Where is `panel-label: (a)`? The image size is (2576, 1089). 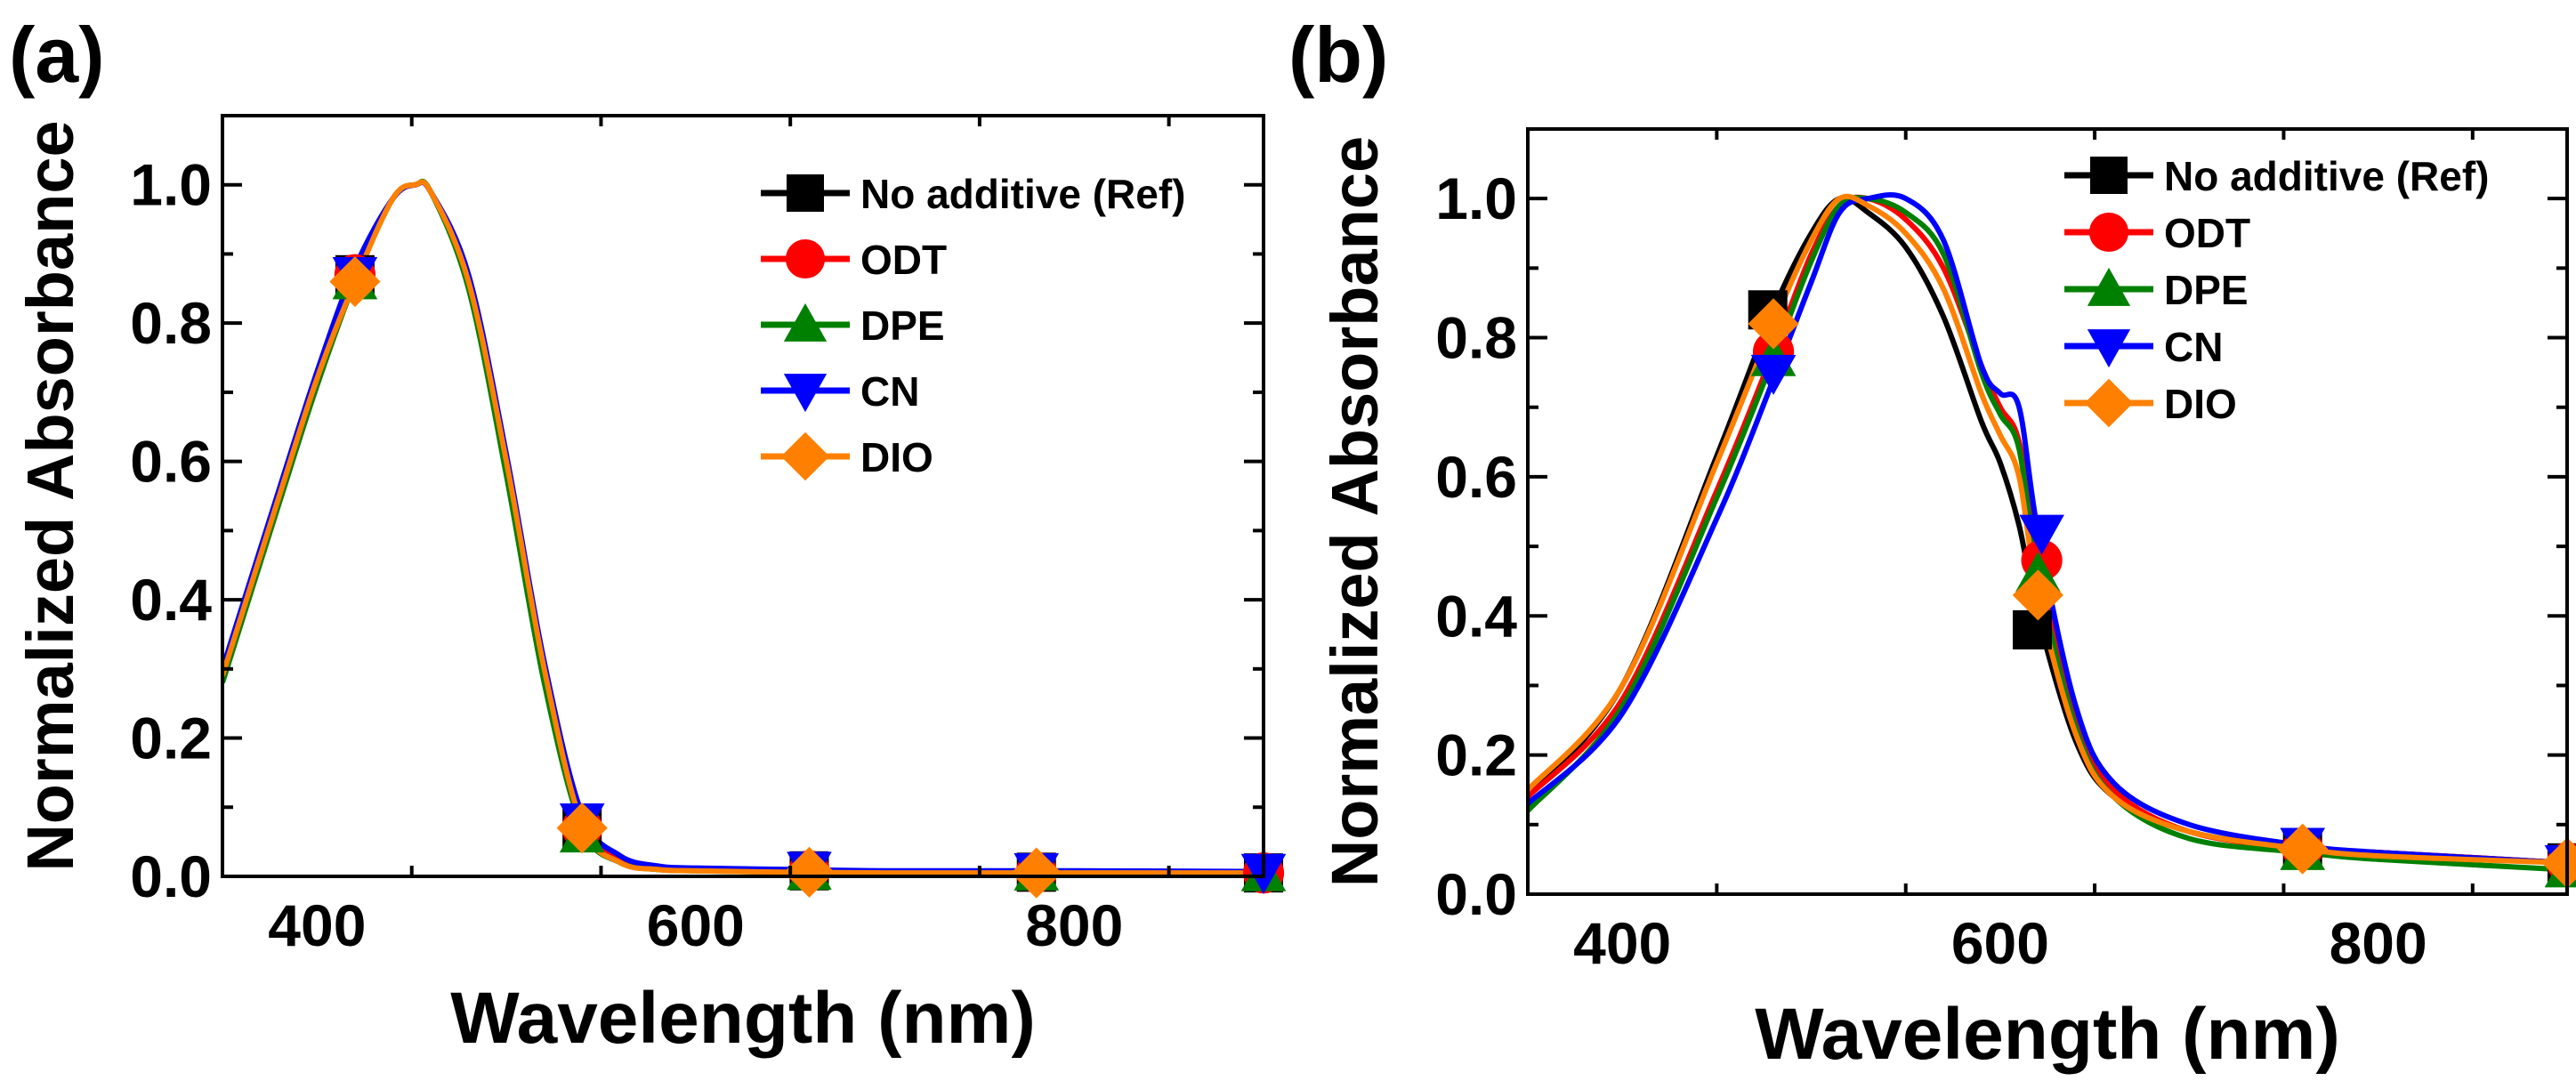
panel-label: (a) is located at coordinates (57, 55).